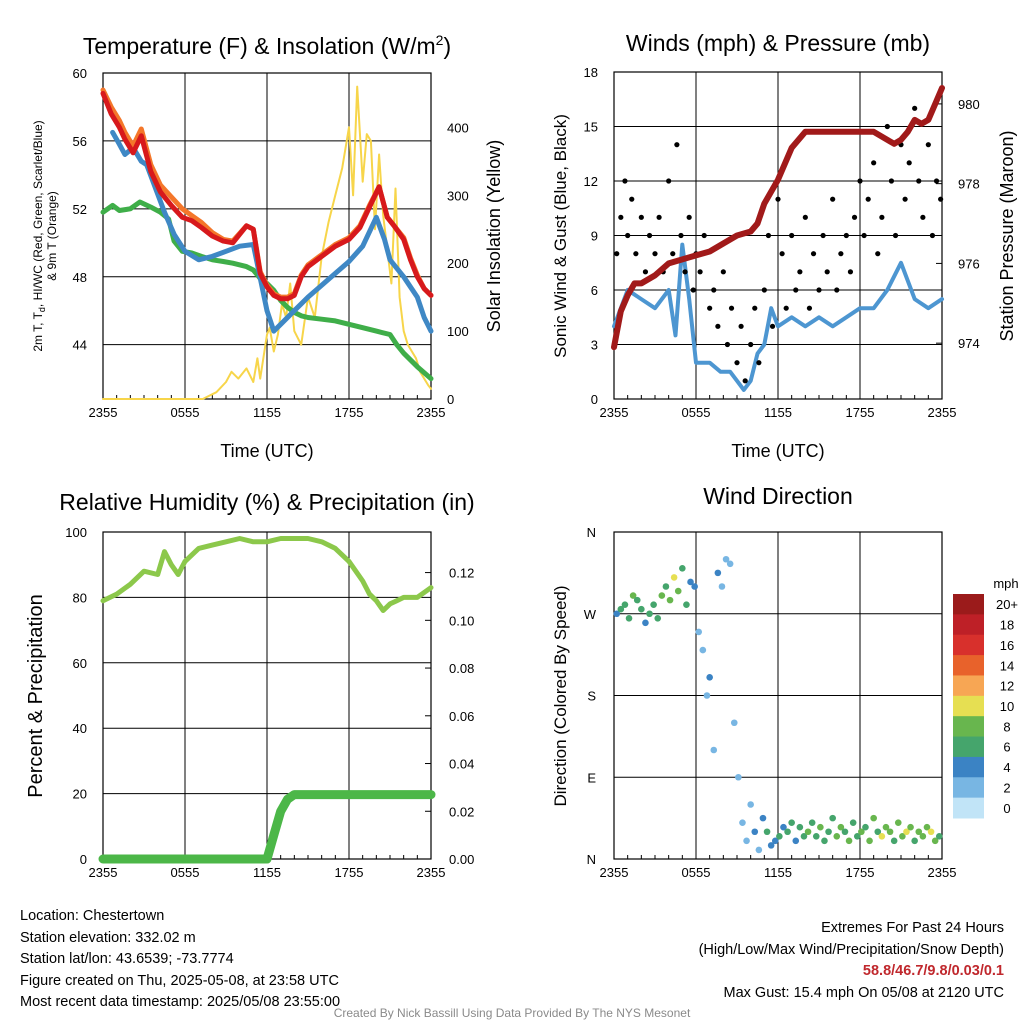 The width and height of the screenshot is (1024, 1024). Describe the element at coordinates (458, 195) in the screenshot. I see `temp-ytick-right-label: 300` at that location.